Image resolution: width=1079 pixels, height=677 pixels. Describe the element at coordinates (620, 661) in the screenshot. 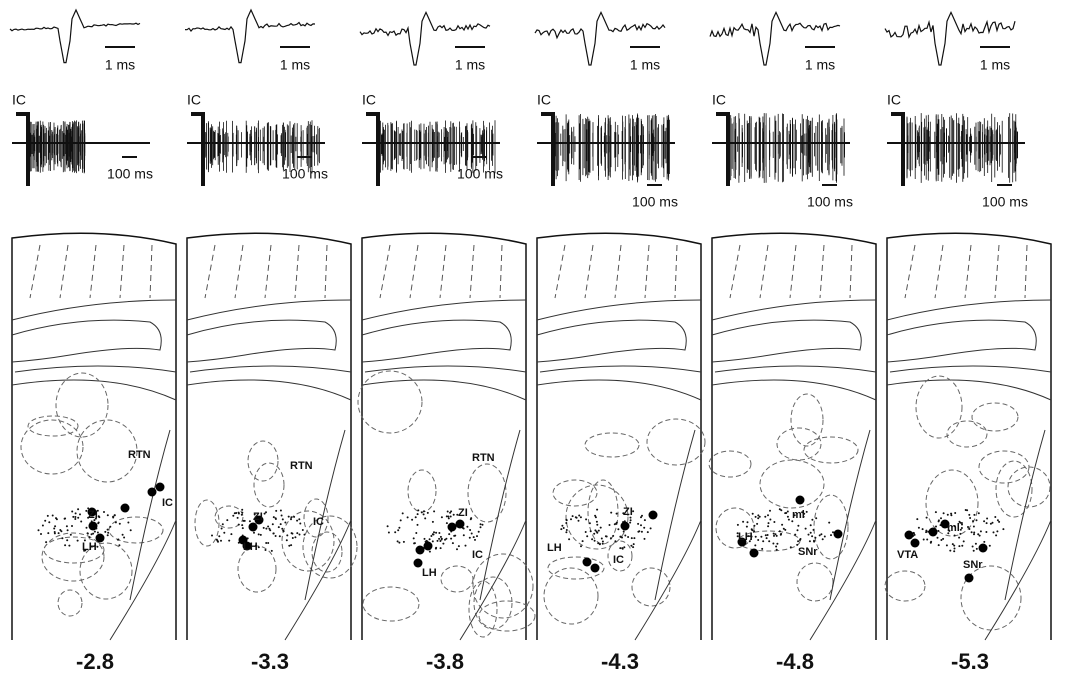

I see `coordinate: -4.3` at that location.